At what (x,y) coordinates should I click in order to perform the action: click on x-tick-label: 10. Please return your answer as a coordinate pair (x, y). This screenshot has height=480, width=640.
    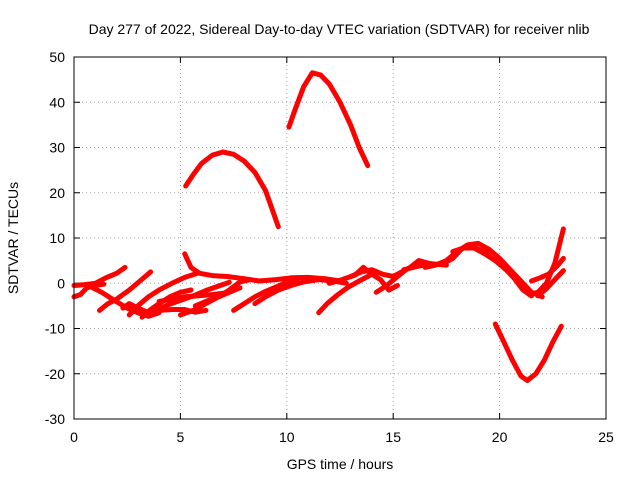
    Looking at the image, I should click on (287, 437).